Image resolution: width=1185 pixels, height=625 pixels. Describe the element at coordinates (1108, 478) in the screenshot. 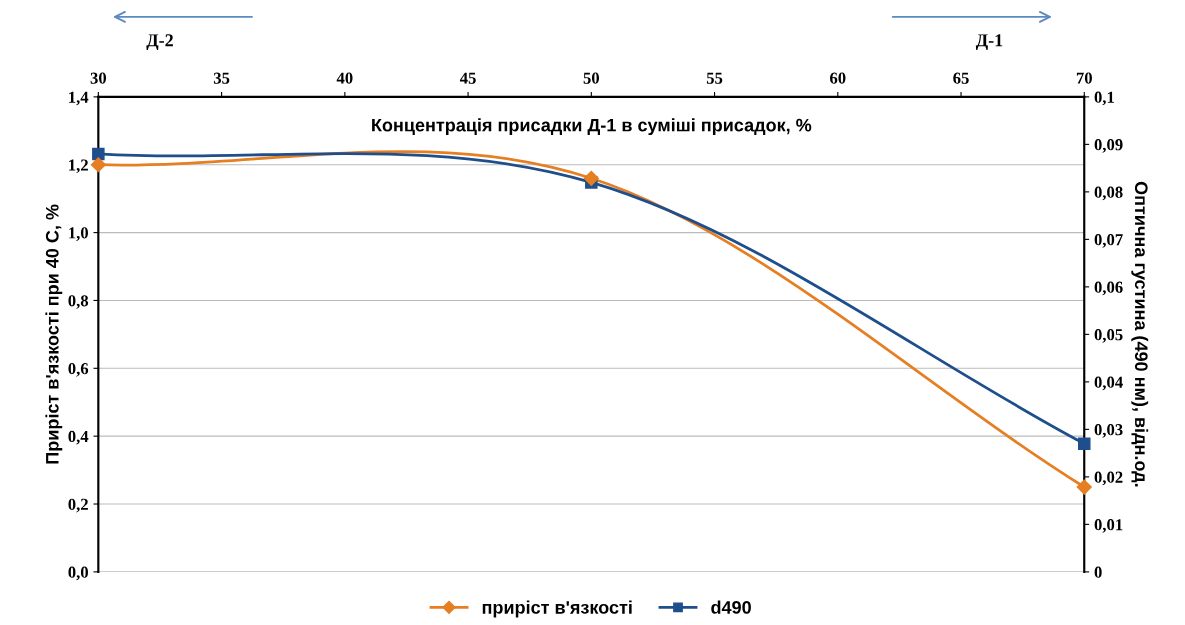

I see `y2-tick-label: 0,02` at that location.